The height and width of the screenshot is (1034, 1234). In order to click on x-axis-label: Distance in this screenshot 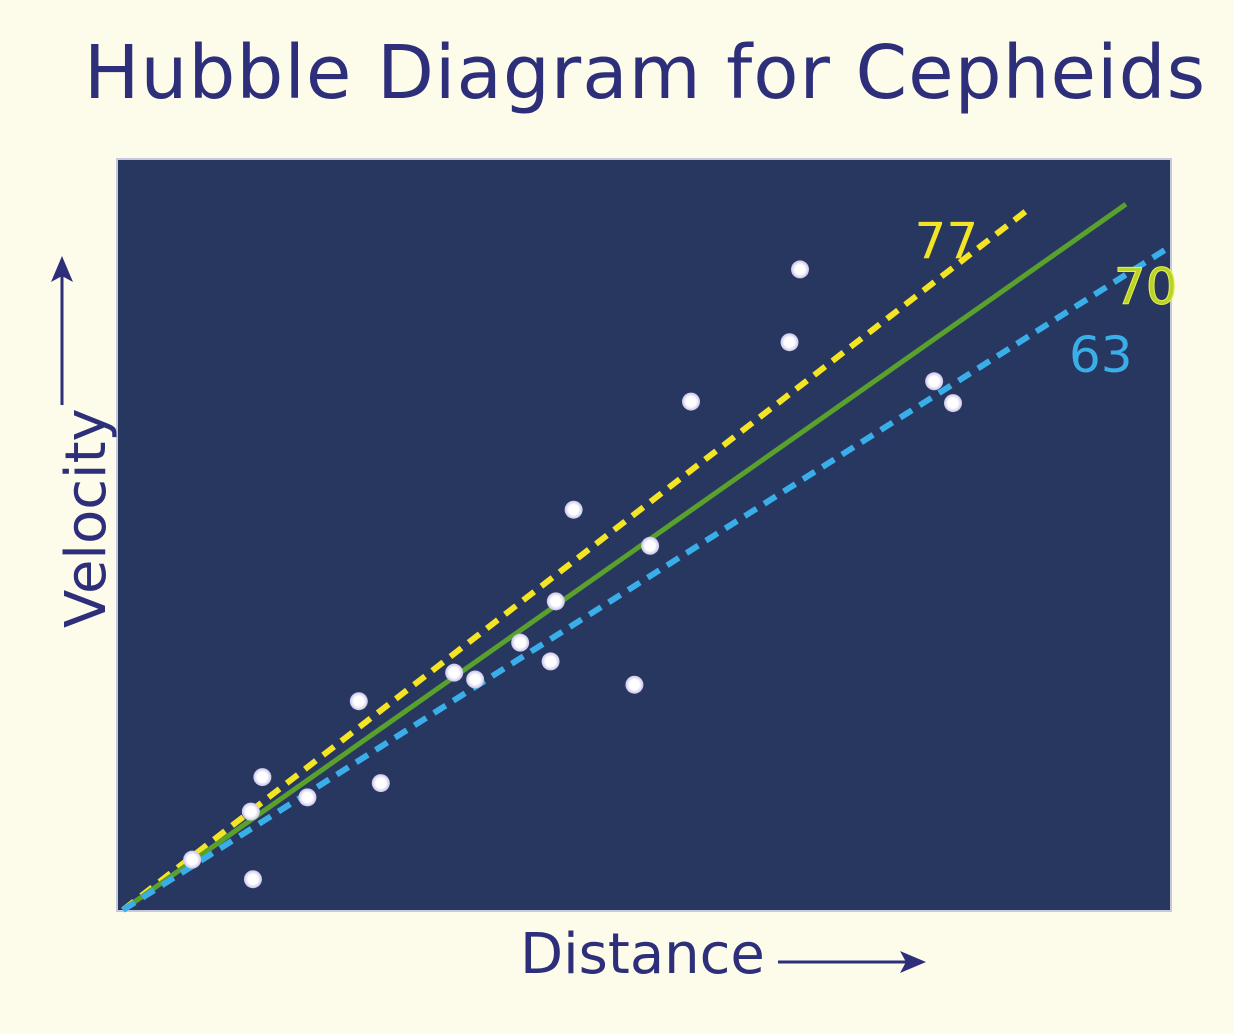, I will do `click(642, 954)`.